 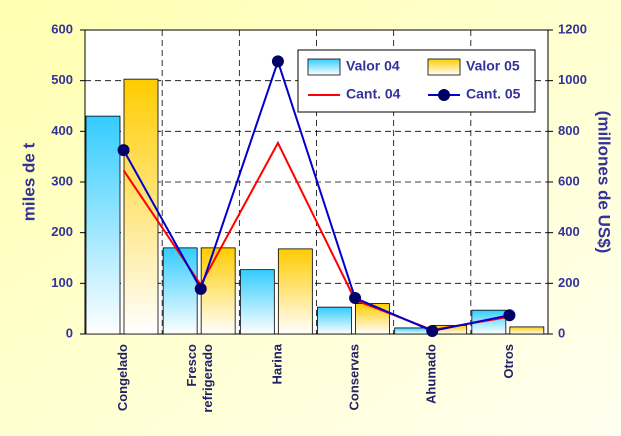 I want to click on x-tick-label: Frescorefrigerado, so click(x=199, y=378).